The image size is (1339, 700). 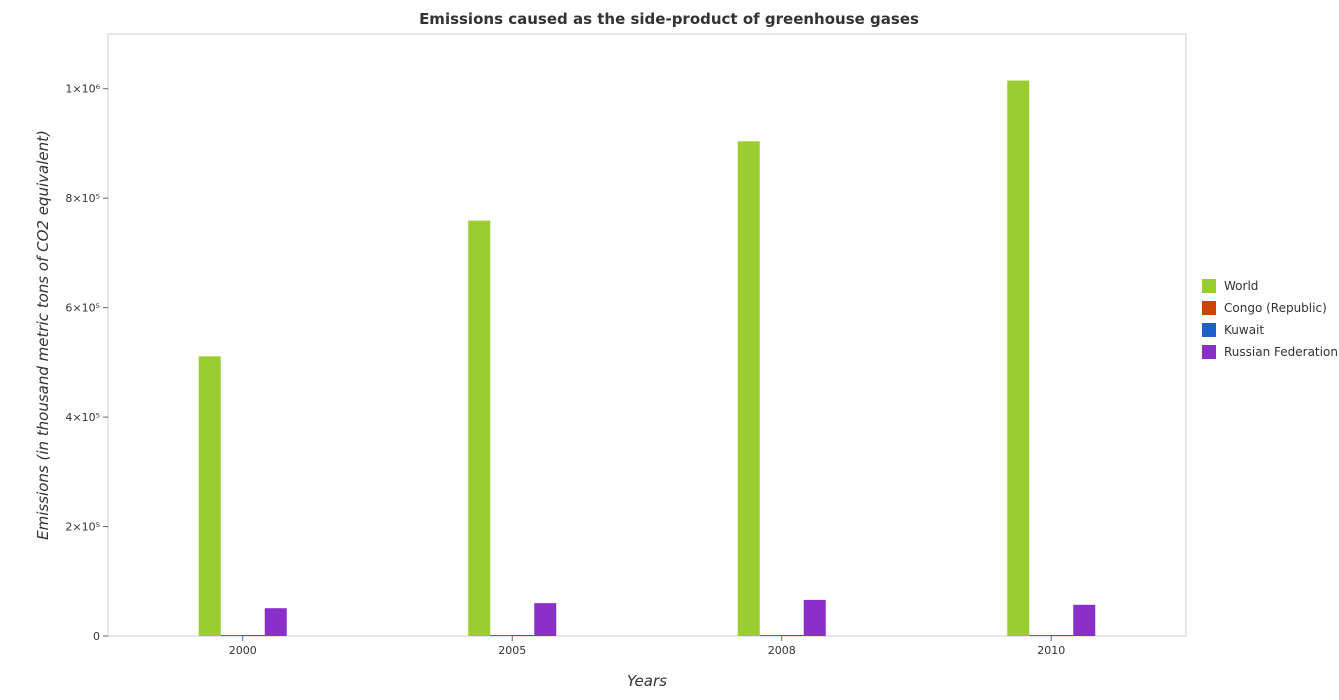 What do you see at coordinates (1018, 358) in the screenshot?
I see `bar-world-2010` at bounding box center [1018, 358].